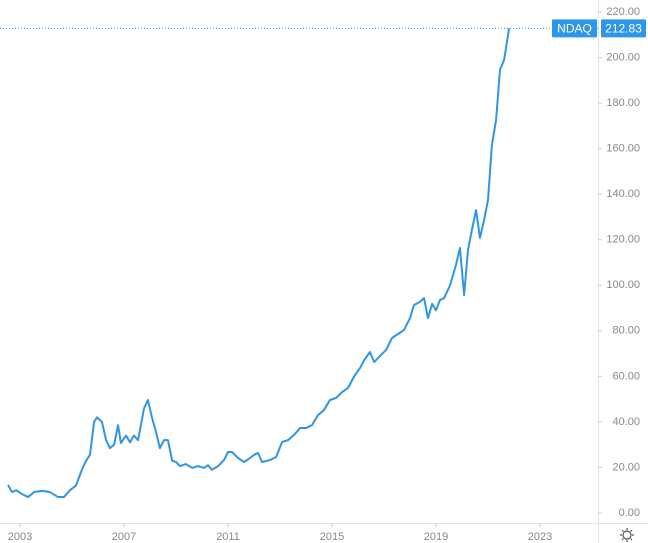 Image resolution: width=648 pixels, height=543 pixels. I want to click on last-value-label: 212.83, so click(623, 29).